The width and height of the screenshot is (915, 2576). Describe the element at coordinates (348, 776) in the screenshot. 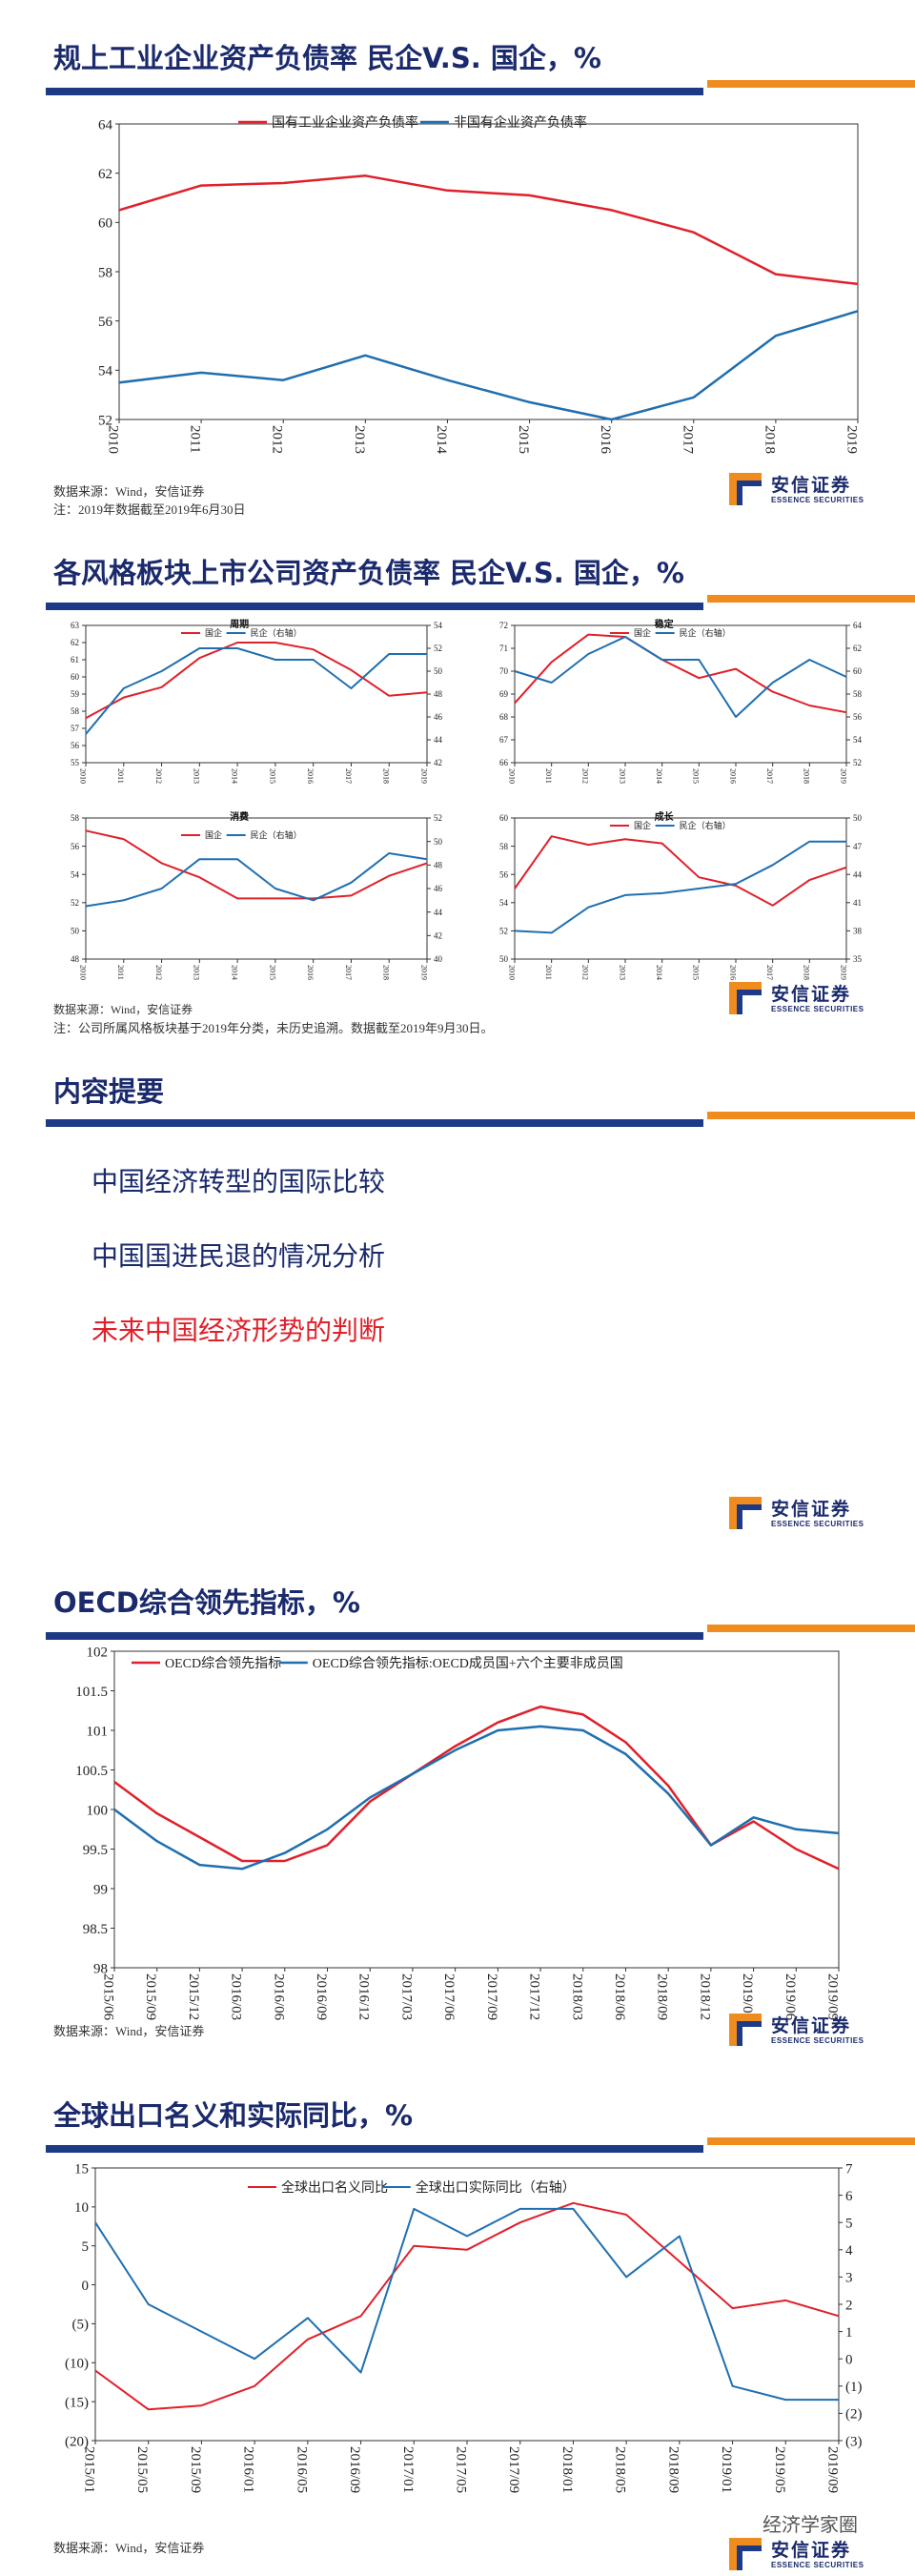

I see `x-tick-label: 2017` at that location.